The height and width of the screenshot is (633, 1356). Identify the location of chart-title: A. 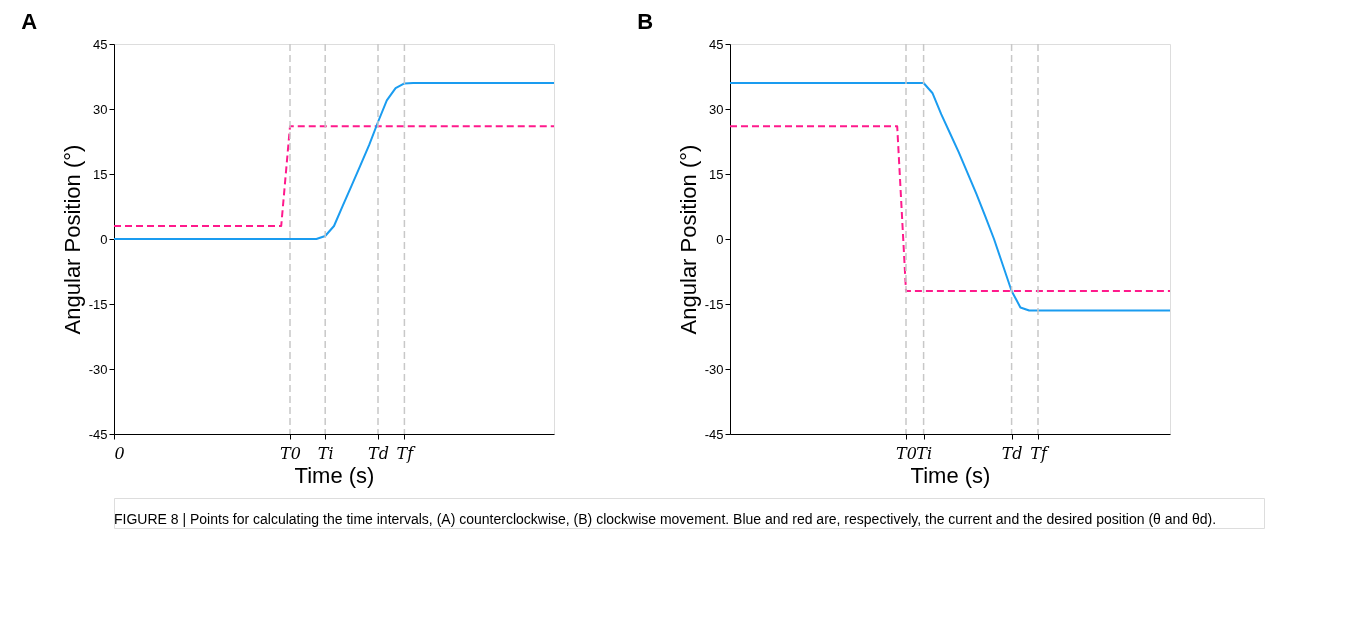
(29, 21).